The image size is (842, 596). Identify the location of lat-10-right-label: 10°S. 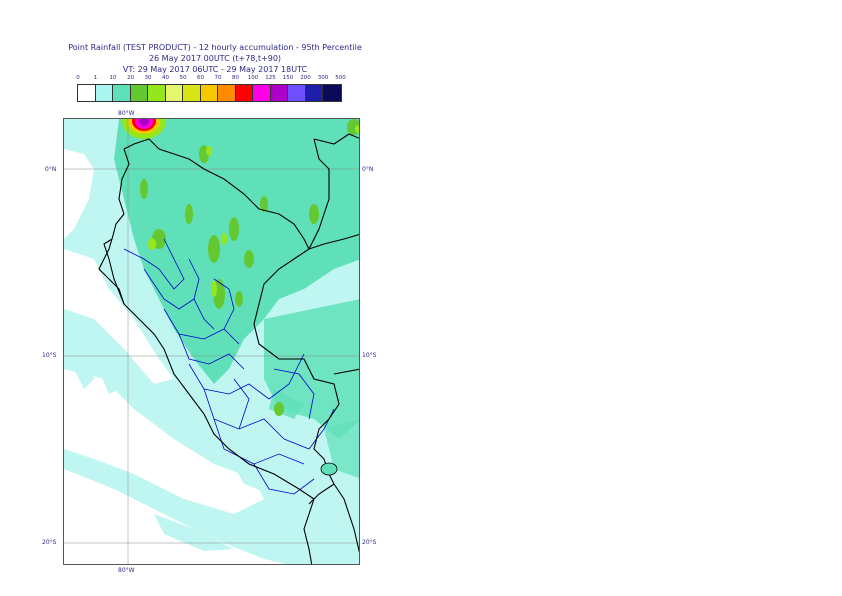
(369, 355).